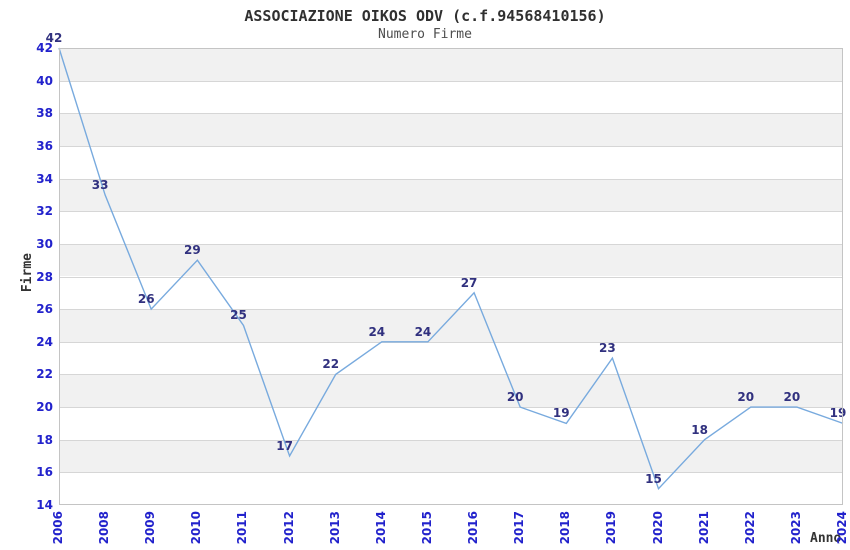  What do you see at coordinates (44, 113) in the screenshot?
I see `y-tick-label: 38` at bounding box center [44, 113].